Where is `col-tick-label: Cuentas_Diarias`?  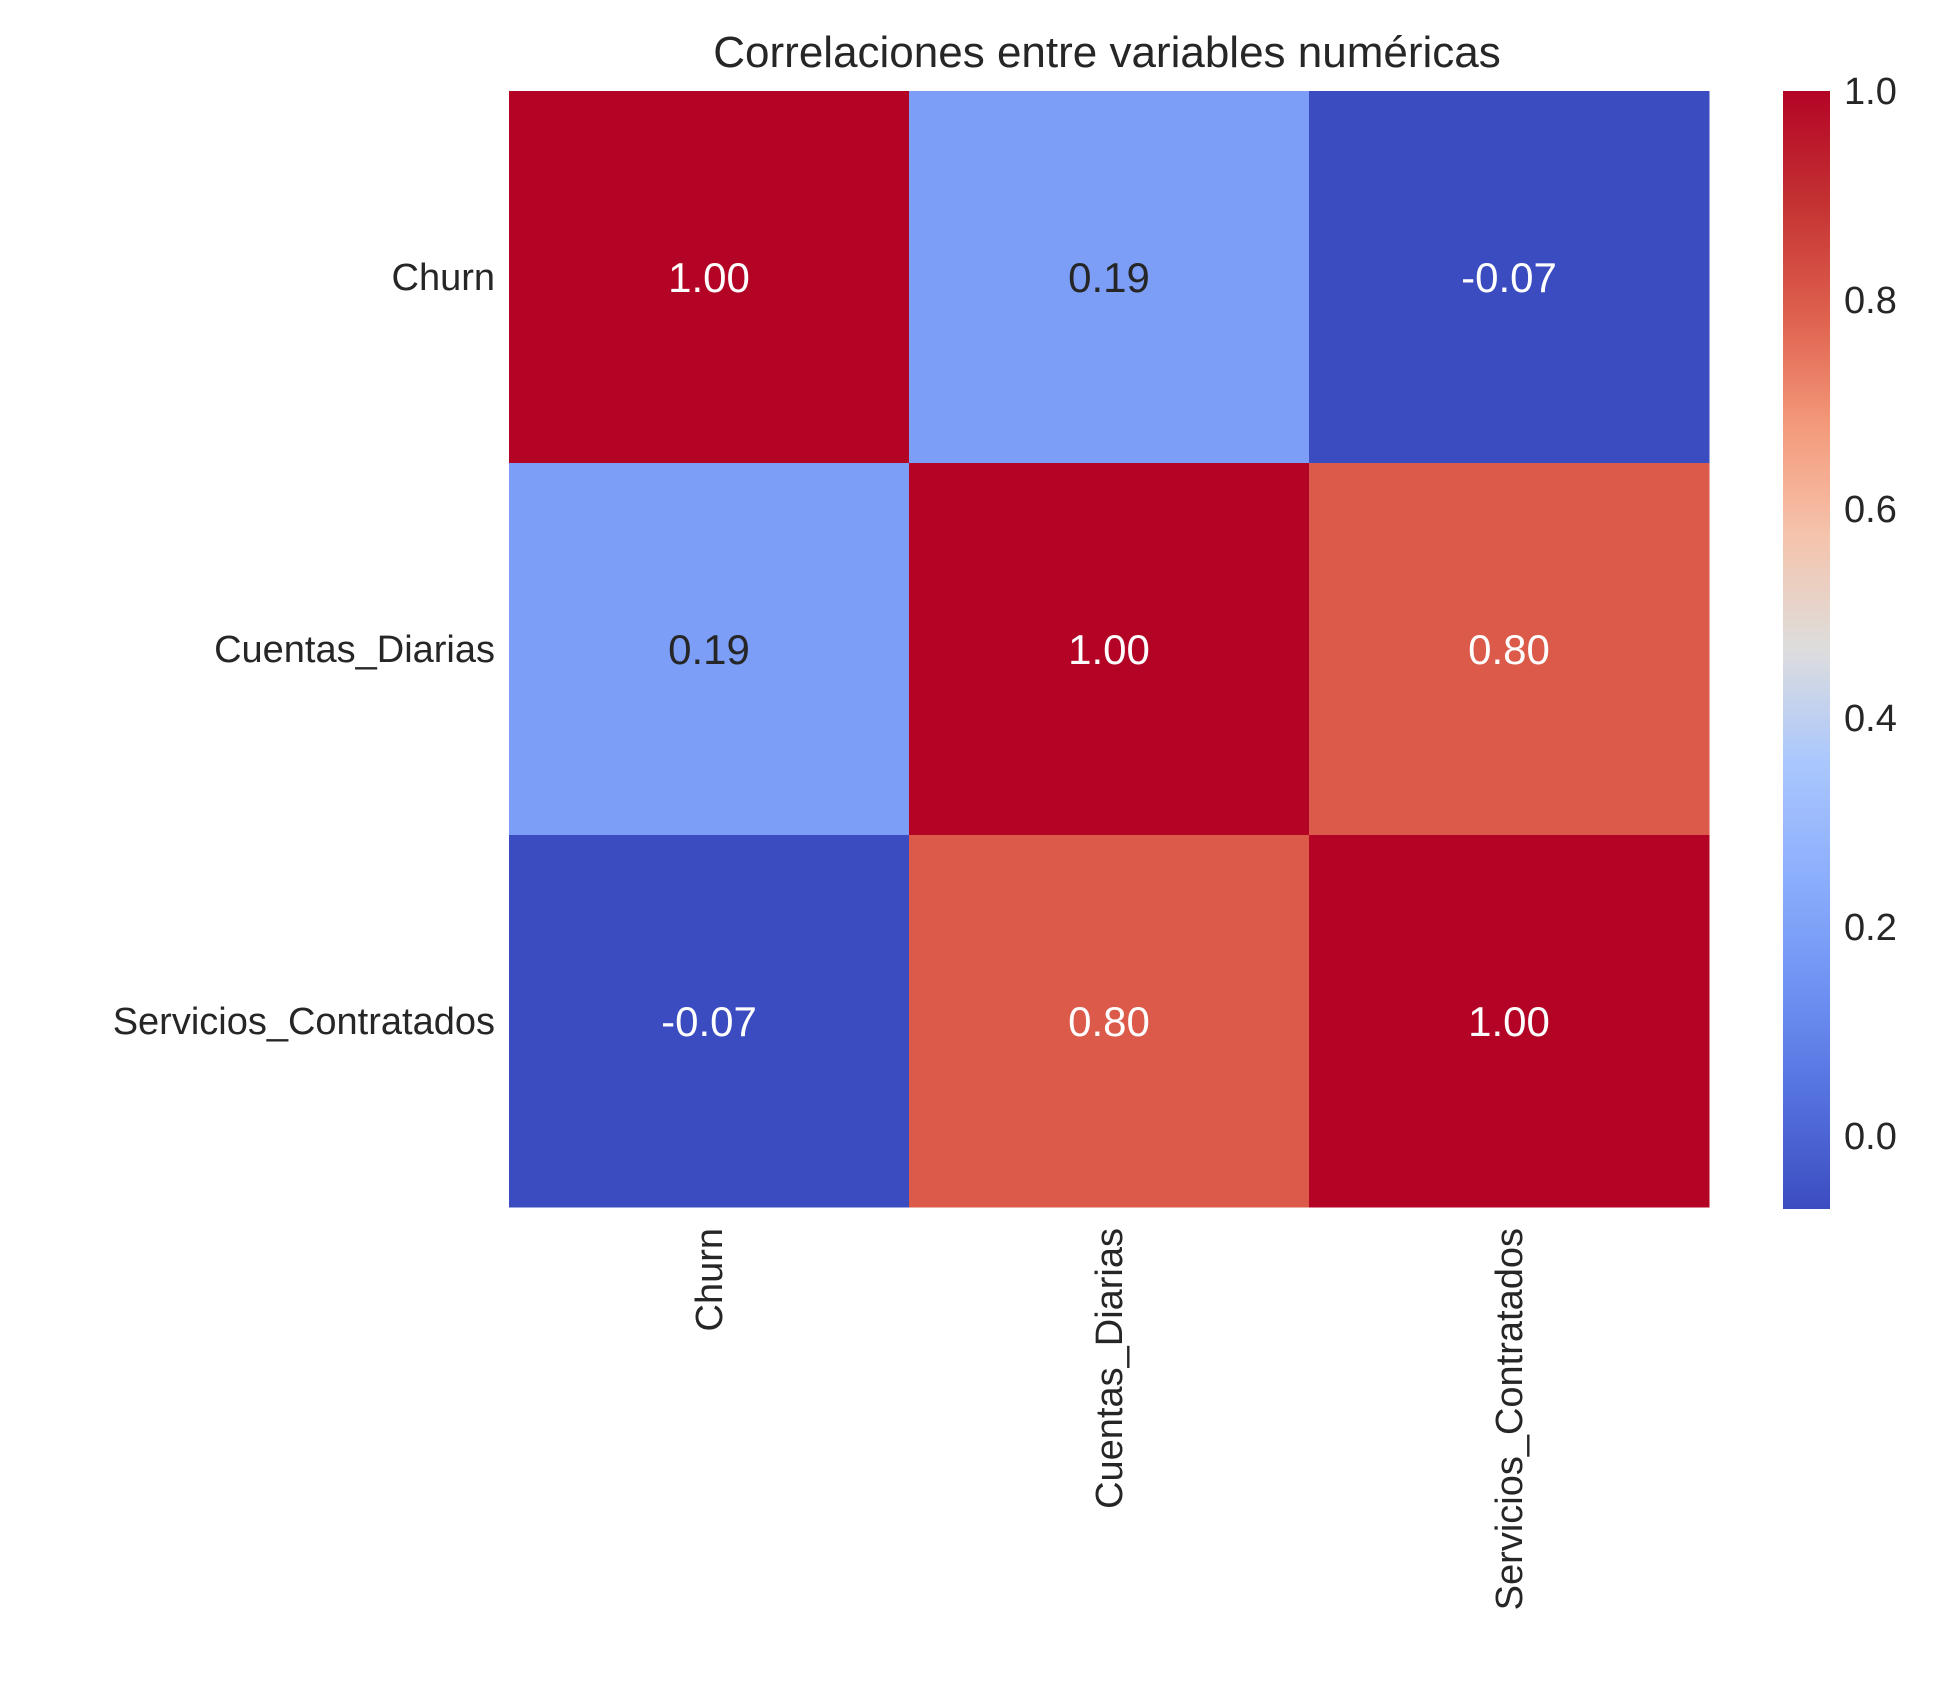
col-tick-label: Cuentas_Diarias is located at coordinates (1110, 1368).